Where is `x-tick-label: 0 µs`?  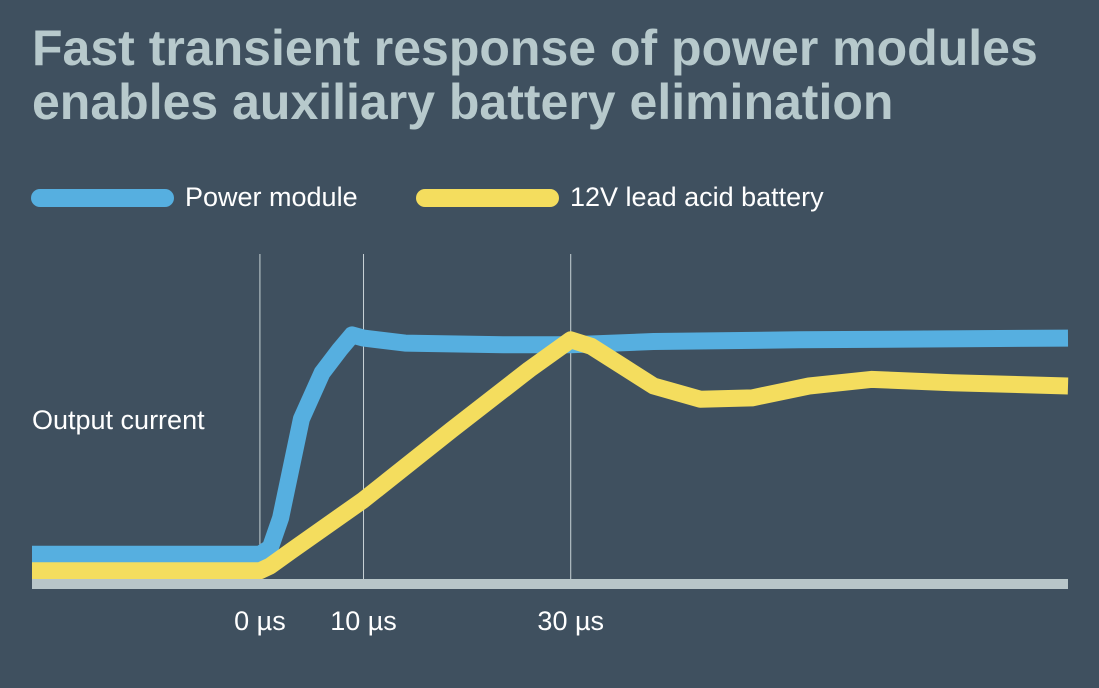
x-tick-label: 0 µs is located at coordinates (260, 621).